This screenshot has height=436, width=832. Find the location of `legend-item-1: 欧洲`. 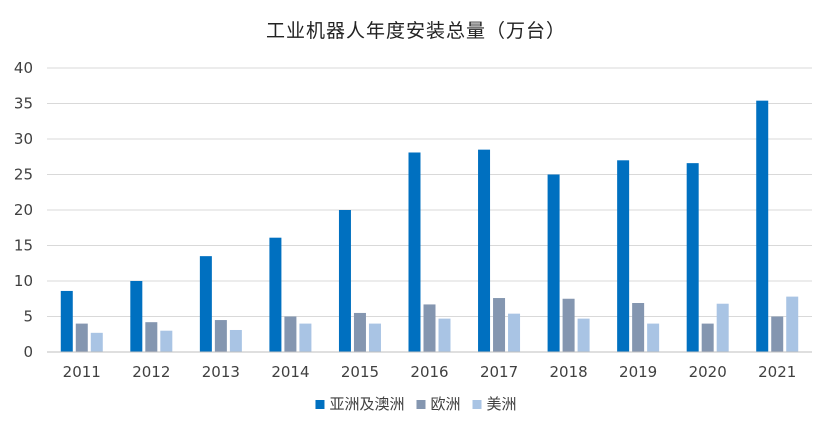

legend-item-1: 欧洲 is located at coordinates (438, 404).